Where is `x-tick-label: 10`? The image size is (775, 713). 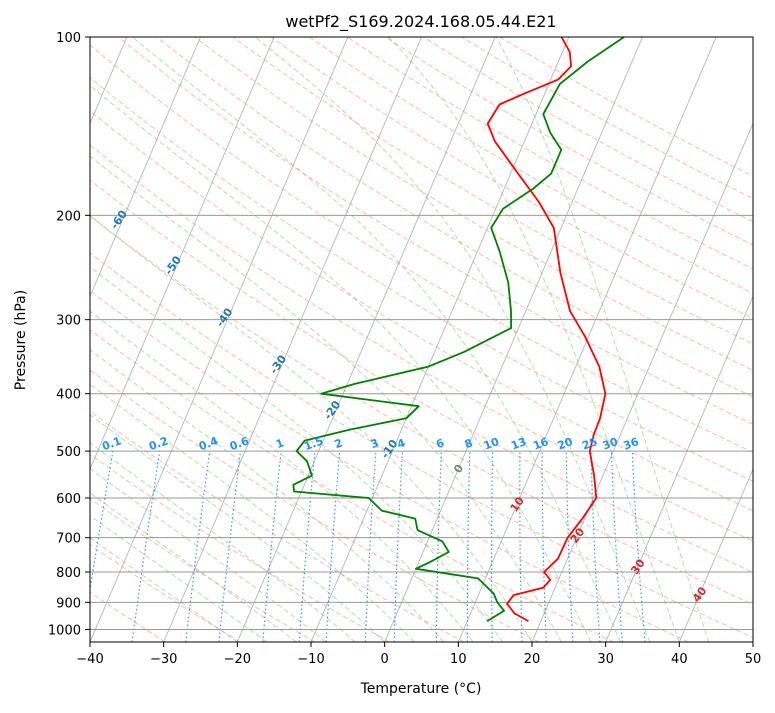
x-tick-label: 10 is located at coordinates (458, 659).